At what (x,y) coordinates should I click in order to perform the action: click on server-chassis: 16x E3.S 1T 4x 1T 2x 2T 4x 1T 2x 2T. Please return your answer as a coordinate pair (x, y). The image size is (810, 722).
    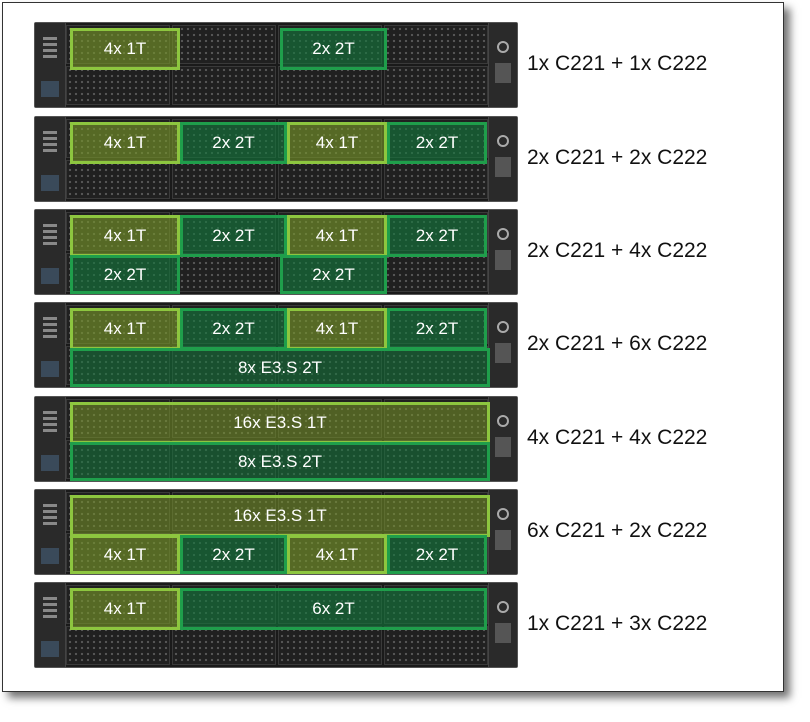
    Looking at the image, I should click on (276, 532).